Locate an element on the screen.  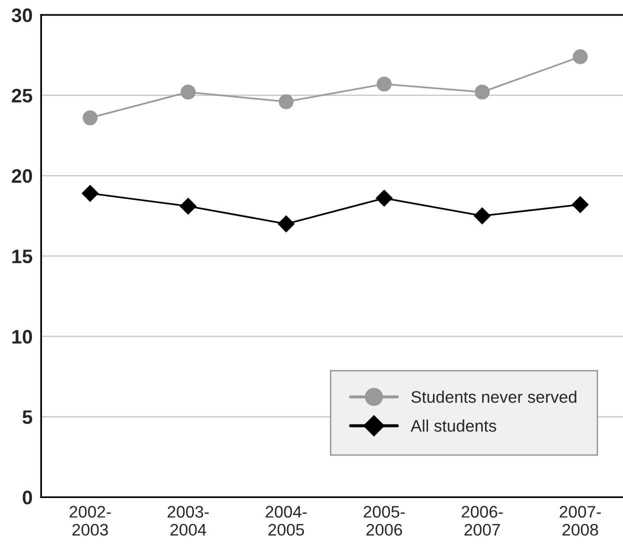
x-tick-label: 2004- 2005 is located at coordinates (286, 521).